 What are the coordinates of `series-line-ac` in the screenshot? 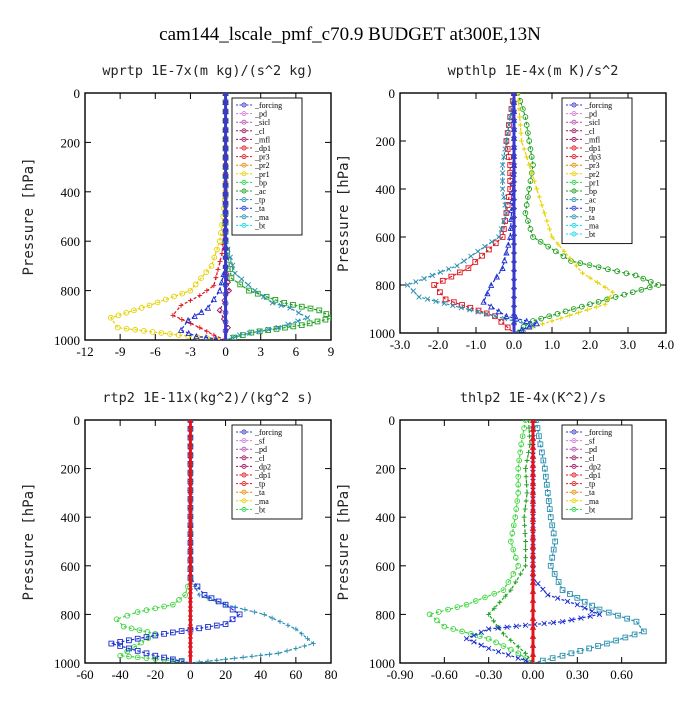 It's located at (277, 216).